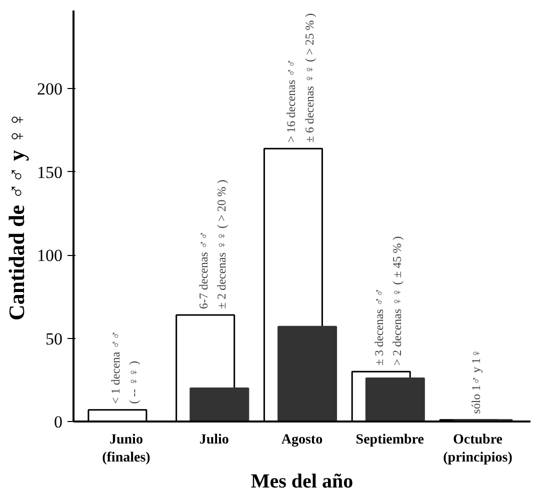  I want to click on y-axis-title: Cantidad de ♂♂ y ♀♀, so click(16, 216).